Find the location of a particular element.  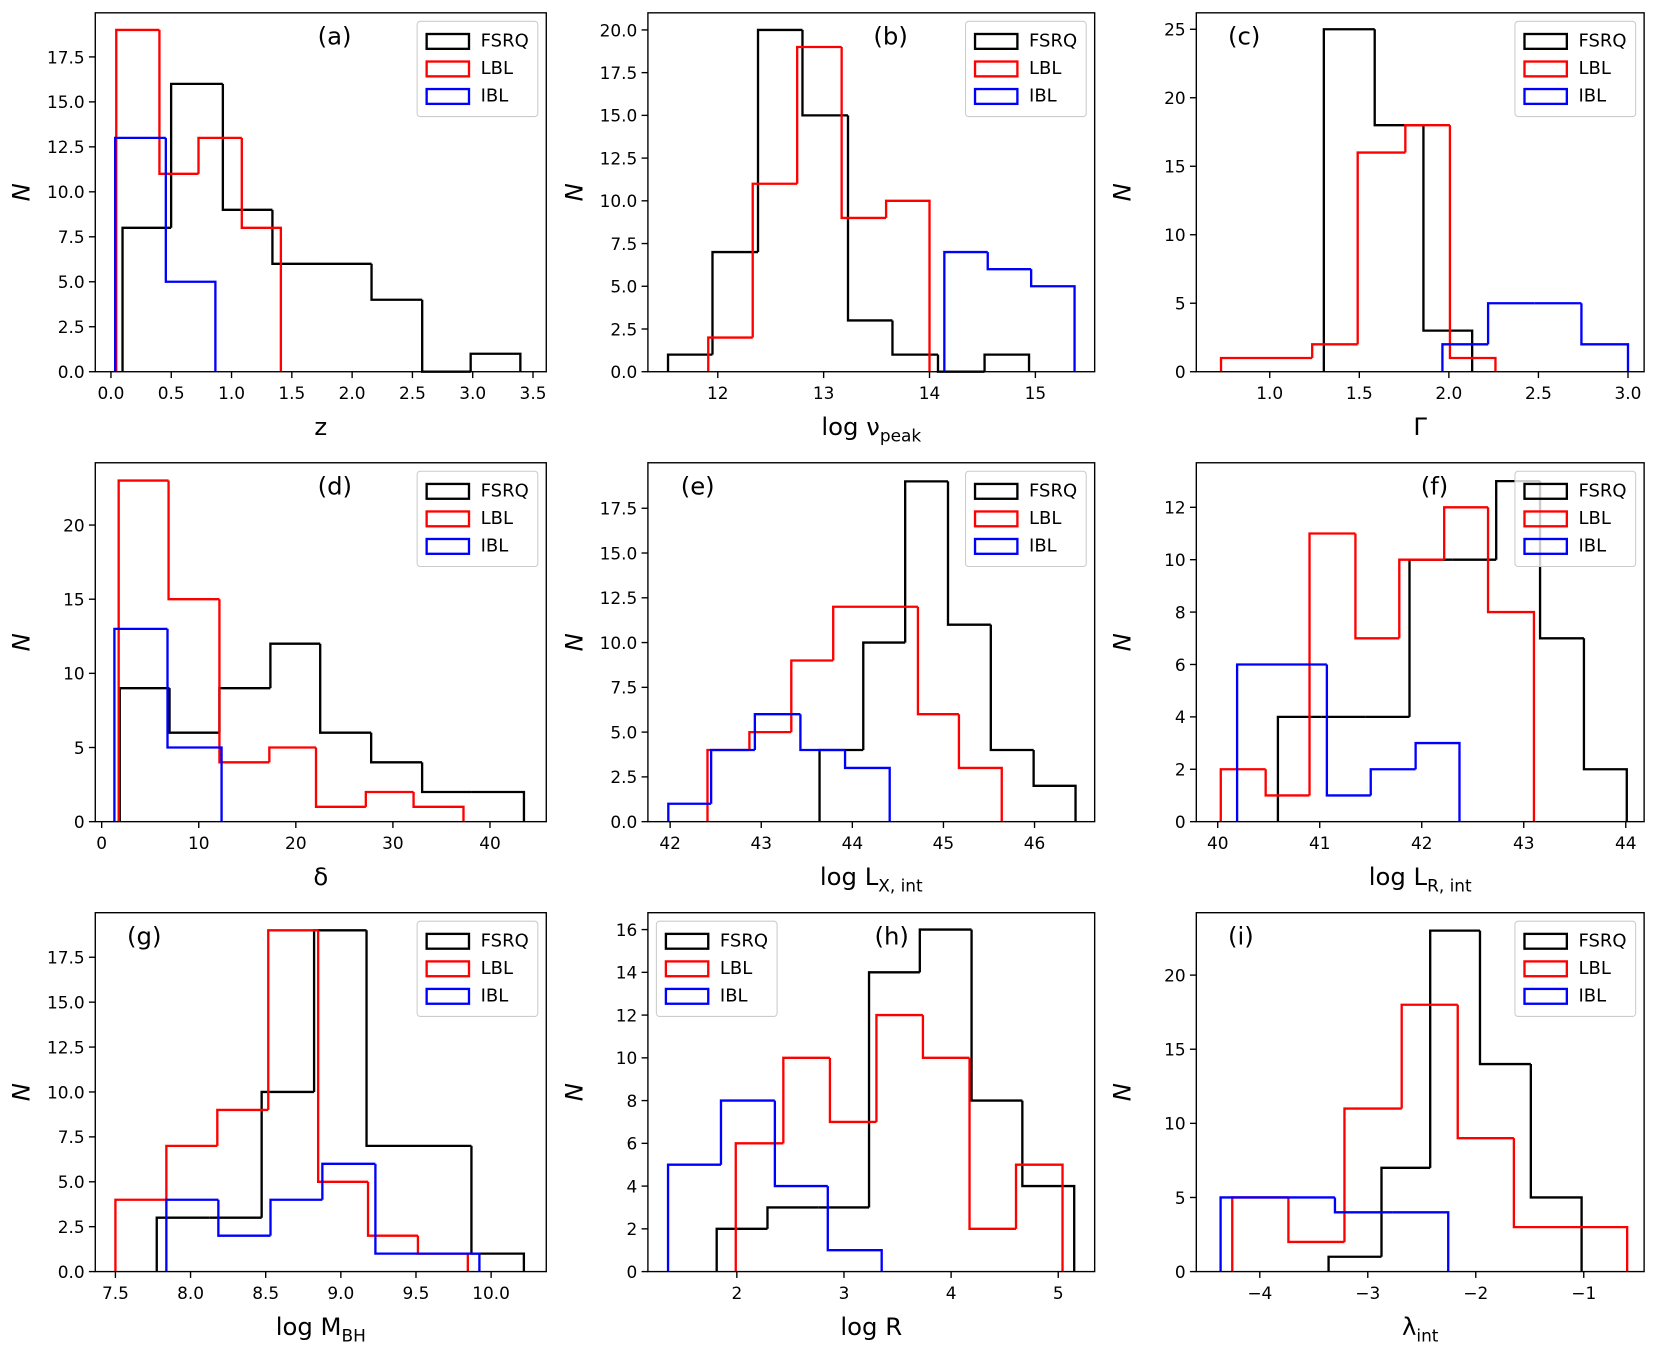

y-tick-label: 0 is located at coordinates (1180, 372).